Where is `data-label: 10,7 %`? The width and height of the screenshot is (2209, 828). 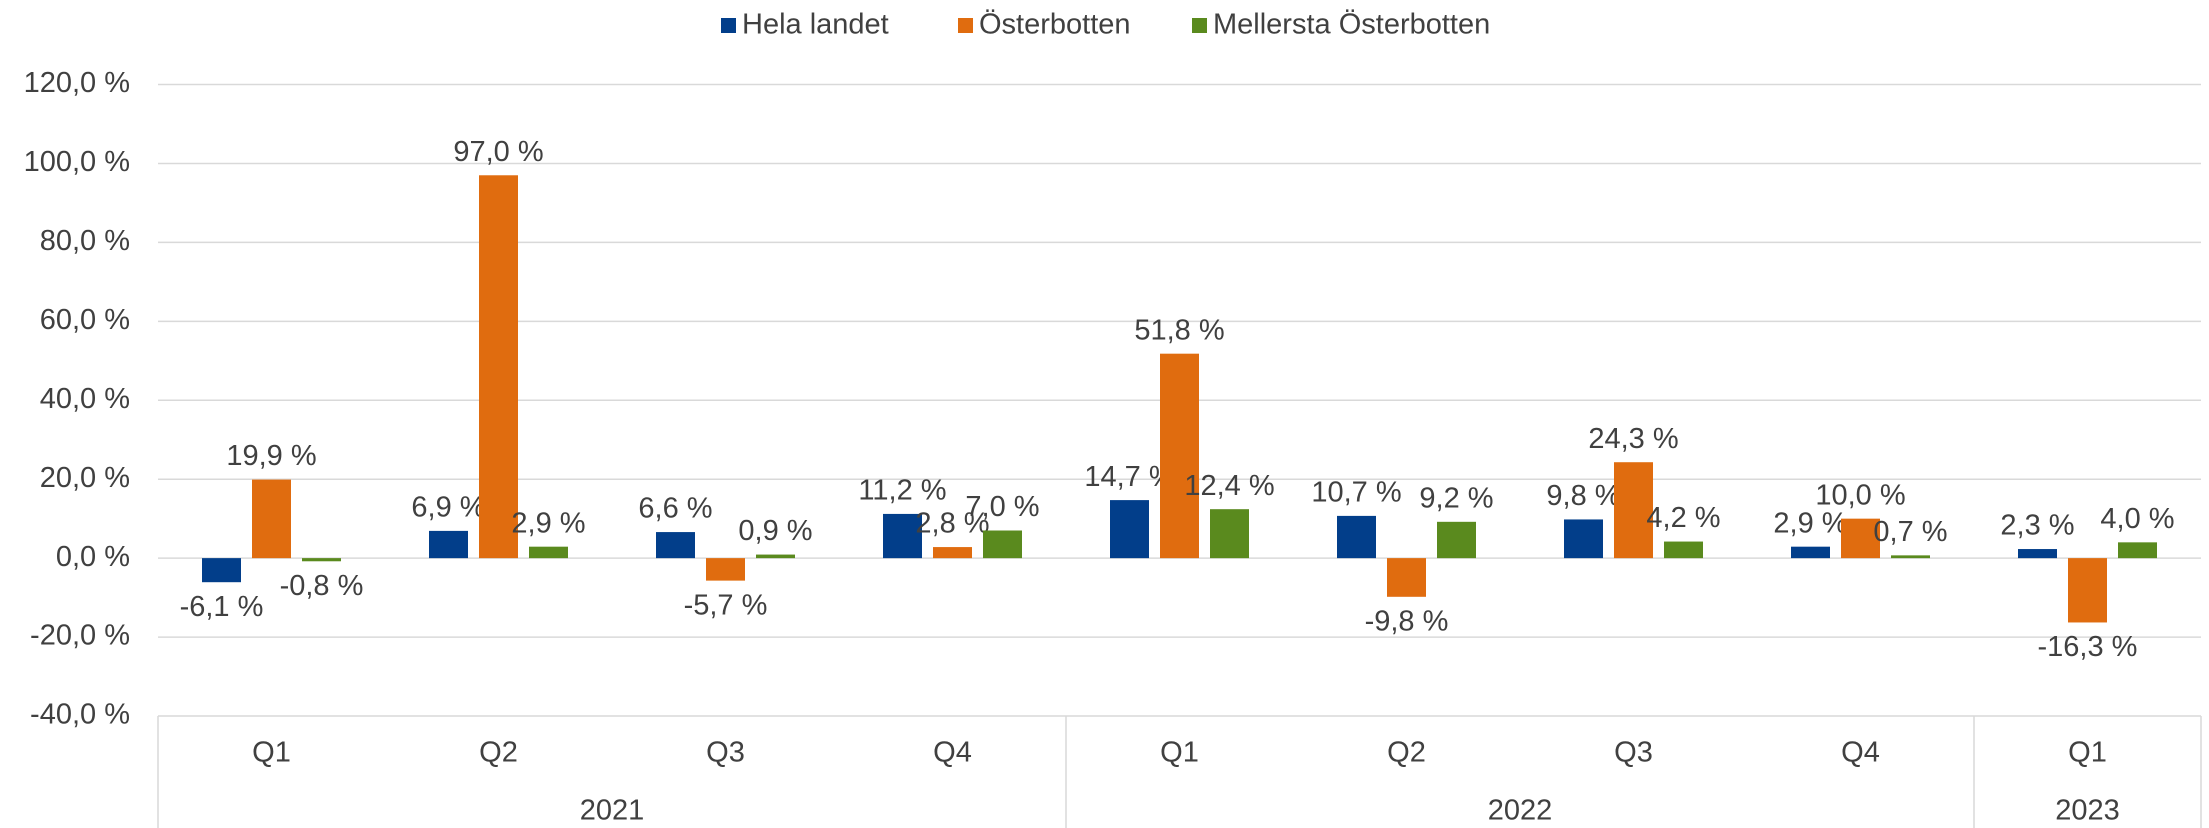 data-label: 10,7 % is located at coordinates (1356, 493).